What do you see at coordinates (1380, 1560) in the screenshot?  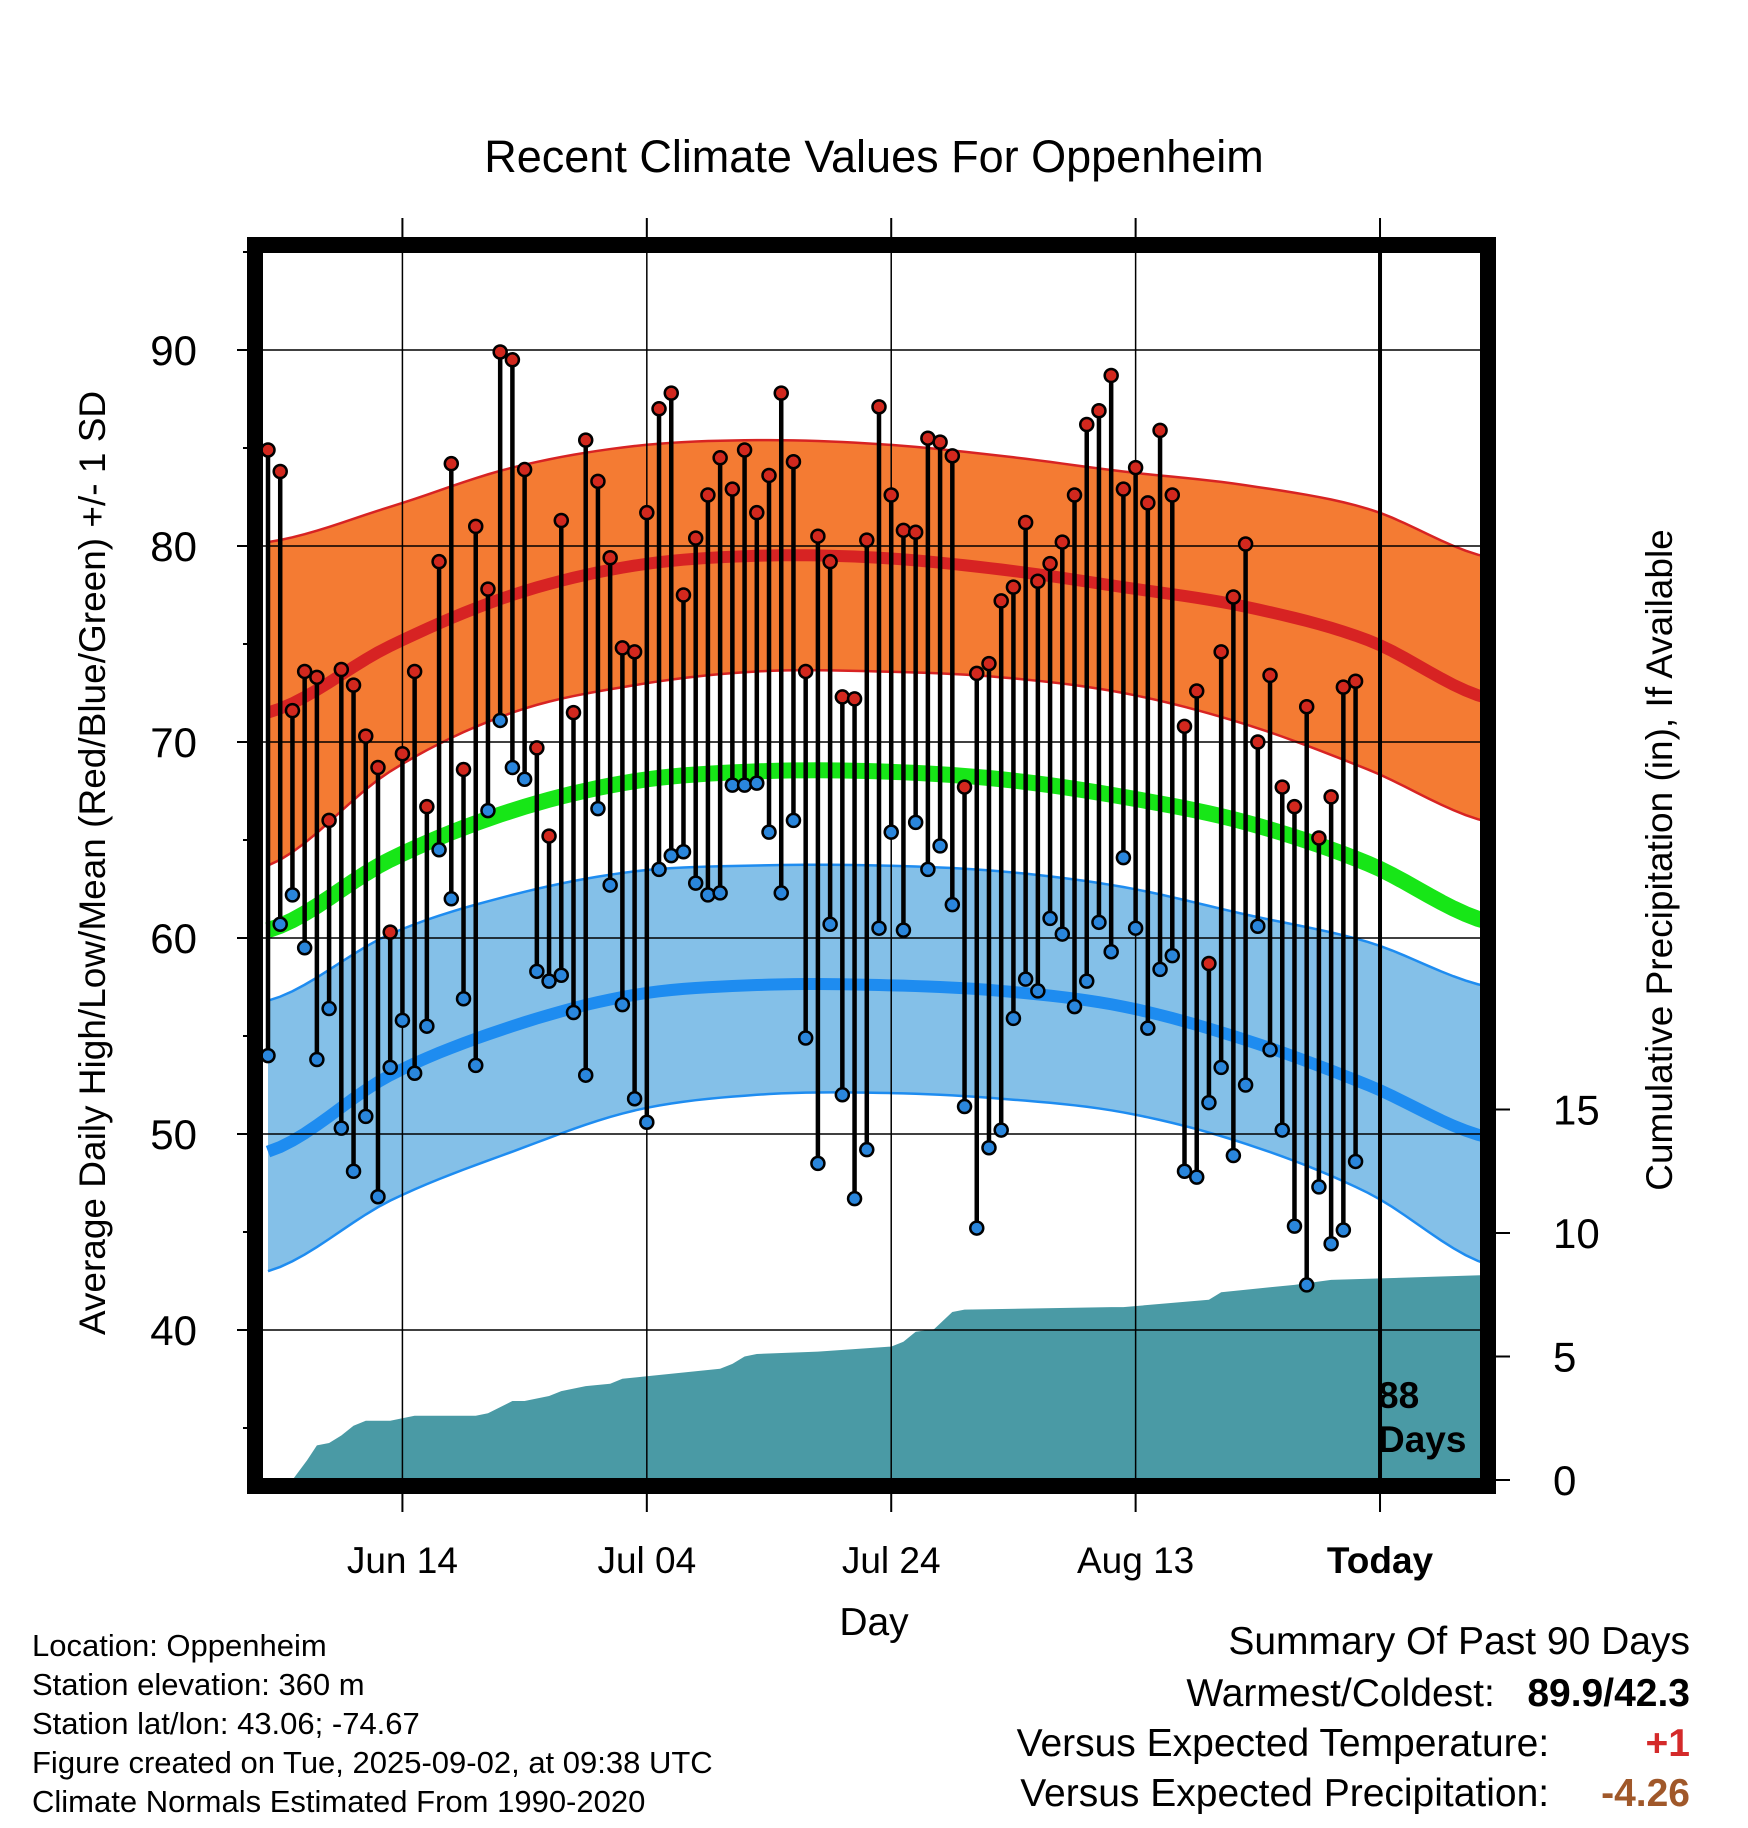 I see `x-tick-label: Today` at bounding box center [1380, 1560].